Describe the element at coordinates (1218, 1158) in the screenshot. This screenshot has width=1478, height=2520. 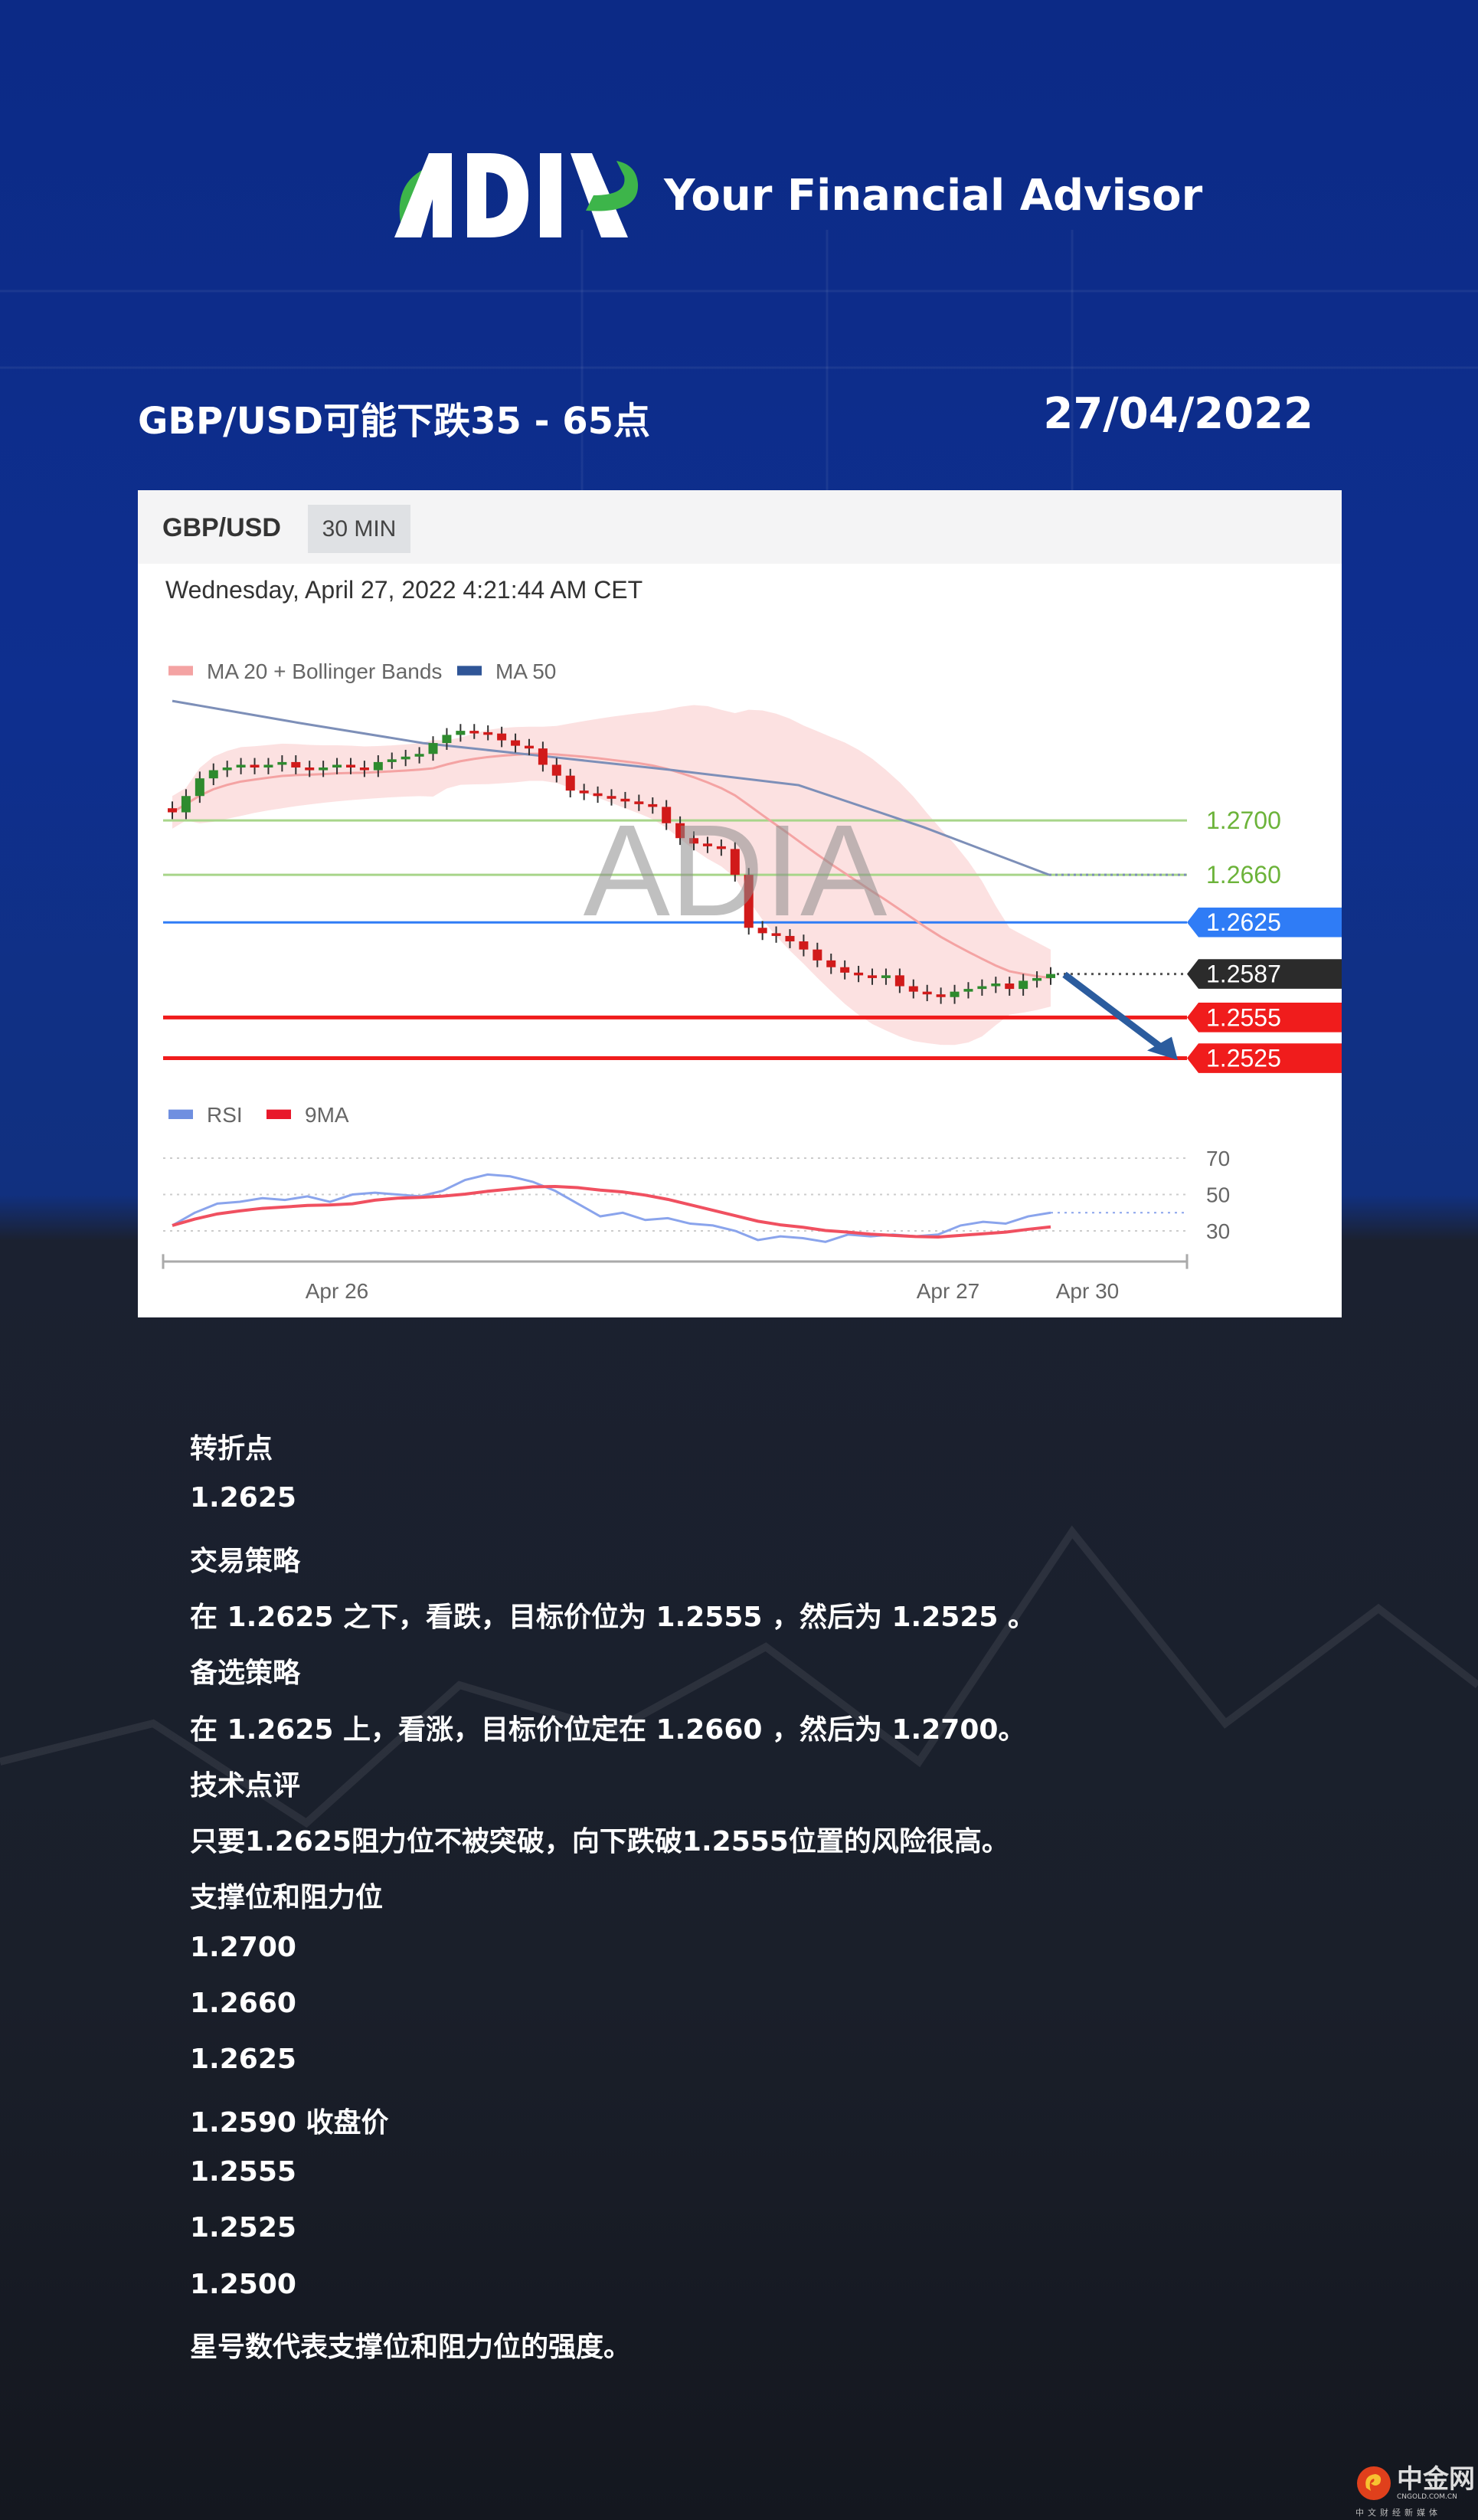
I see `rsi-level-label: 70` at that location.